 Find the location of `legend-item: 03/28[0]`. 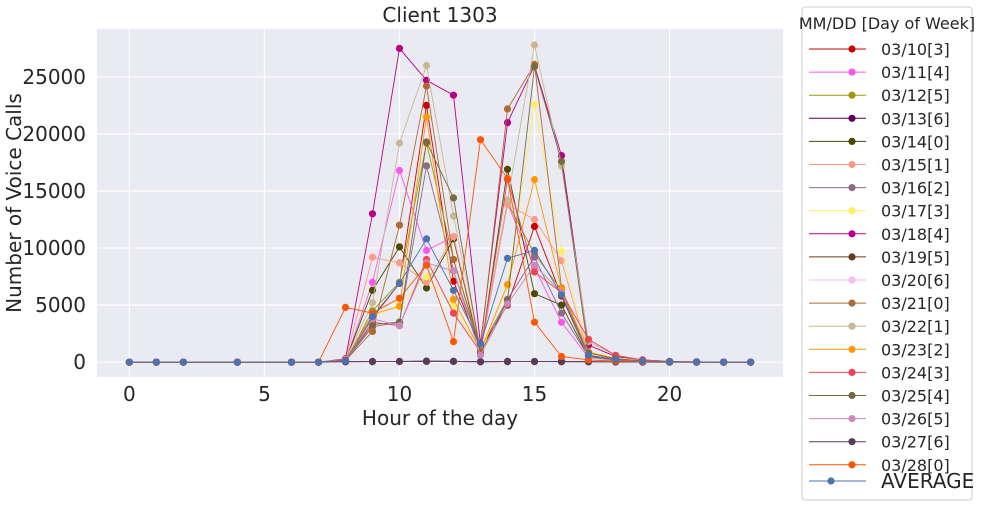

legend-item: 03/28[0] is located at coordinates (879, 465).